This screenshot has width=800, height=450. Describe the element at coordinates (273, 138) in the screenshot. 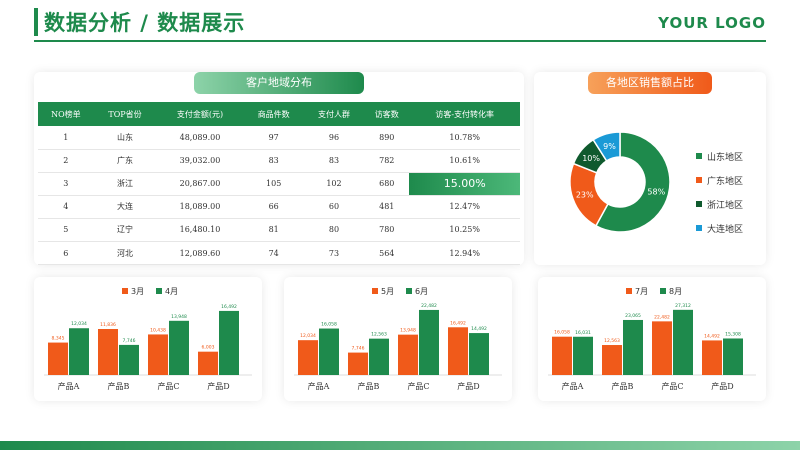

I see `table-cell: 97` at that location.